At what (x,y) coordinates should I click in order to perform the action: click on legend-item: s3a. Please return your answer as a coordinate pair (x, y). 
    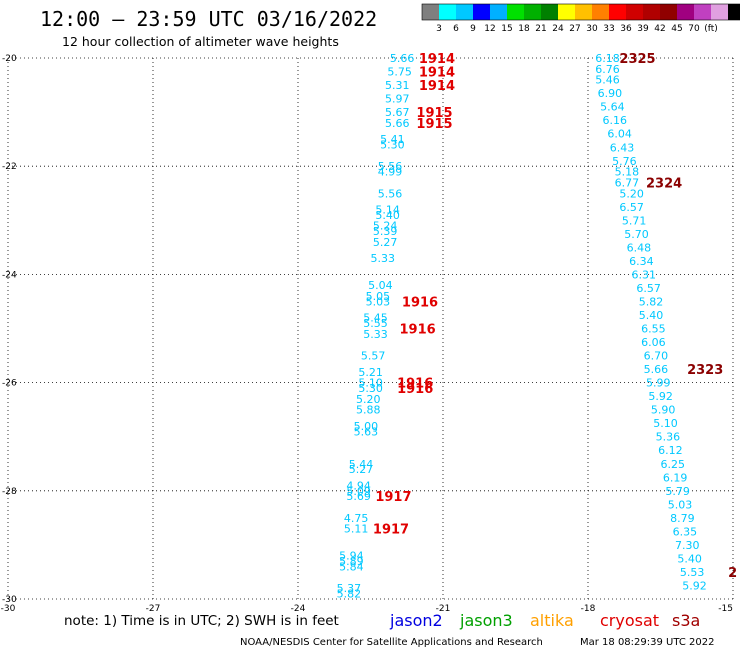
    Looking at the image, I should click on (686, 620).